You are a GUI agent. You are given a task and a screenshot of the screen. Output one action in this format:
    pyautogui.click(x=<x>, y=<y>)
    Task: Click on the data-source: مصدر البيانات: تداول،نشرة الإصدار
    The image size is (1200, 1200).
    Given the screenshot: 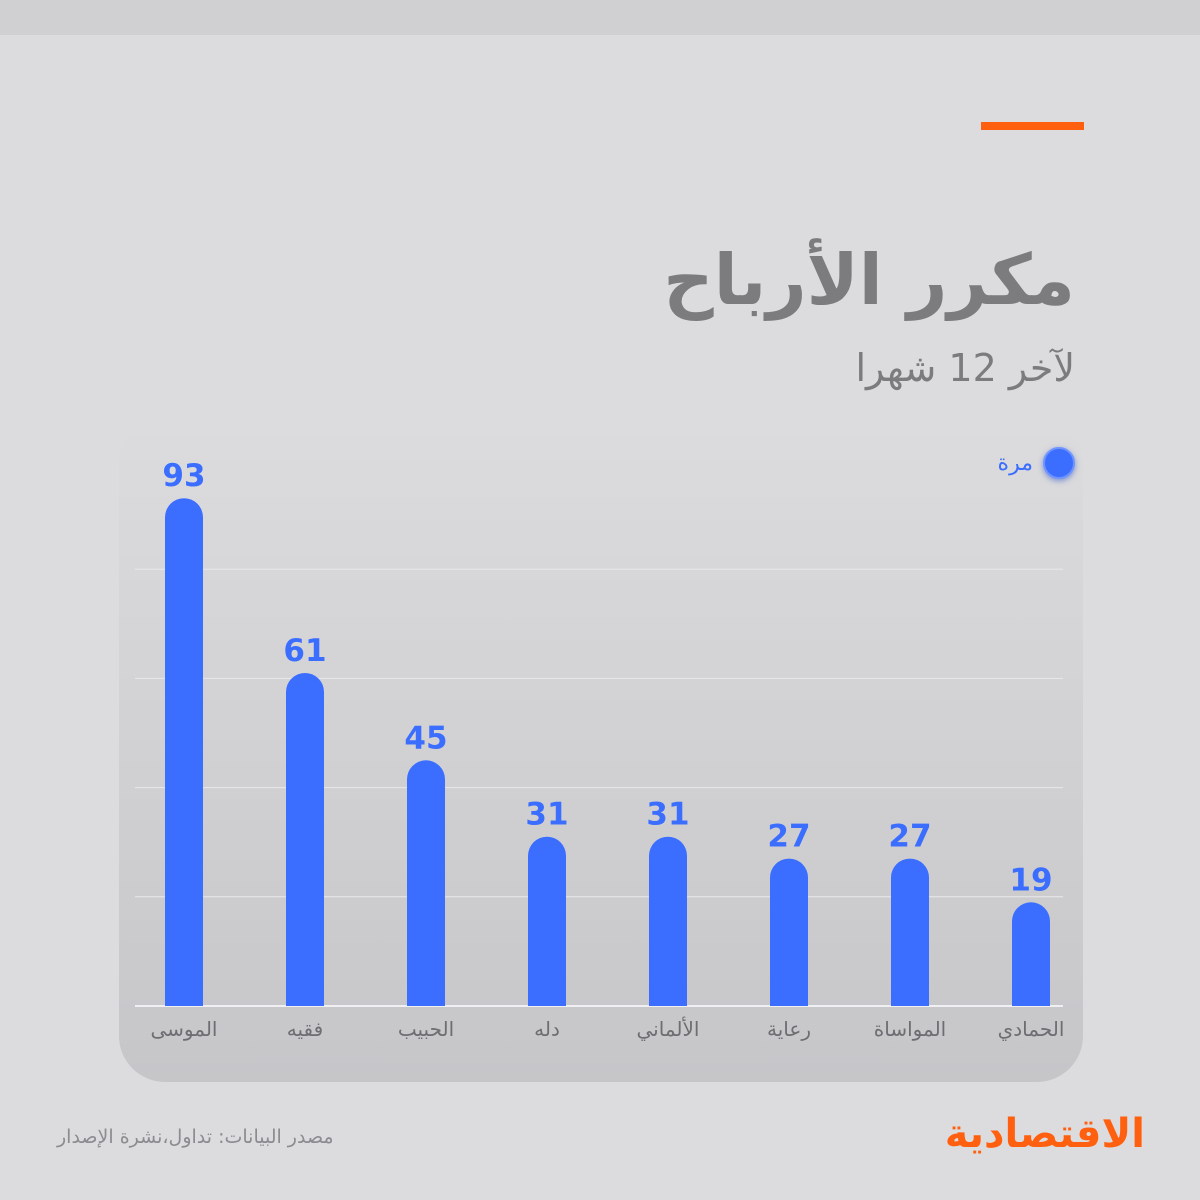 What is the action you would take?
    pyautogui.click(x=195, y=1137)
    